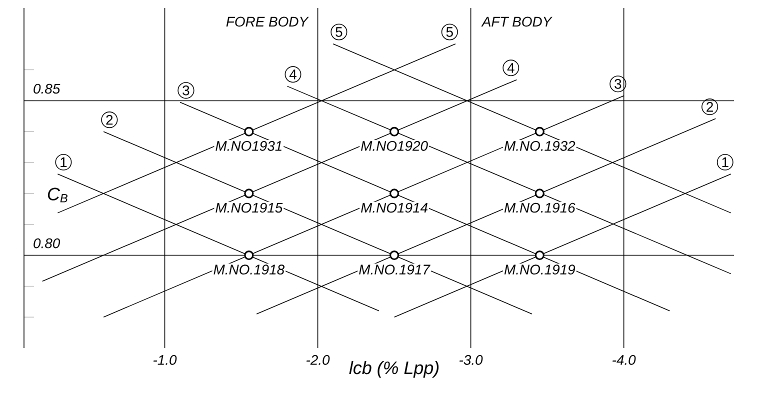 The width and height of the screenshot is (762, 400). Describe the element at coordinates (540, 146) in the screenshot. I see `annotation: M.NO.1932` at that location.